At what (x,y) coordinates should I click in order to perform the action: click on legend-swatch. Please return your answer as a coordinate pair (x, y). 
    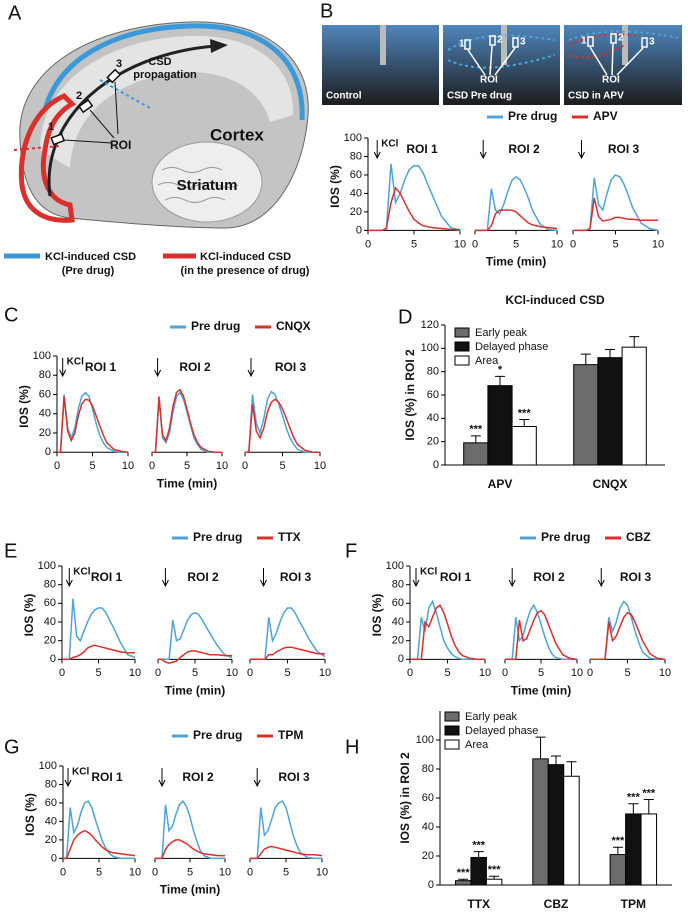
    Looking at the image, I should click on (452, 744).